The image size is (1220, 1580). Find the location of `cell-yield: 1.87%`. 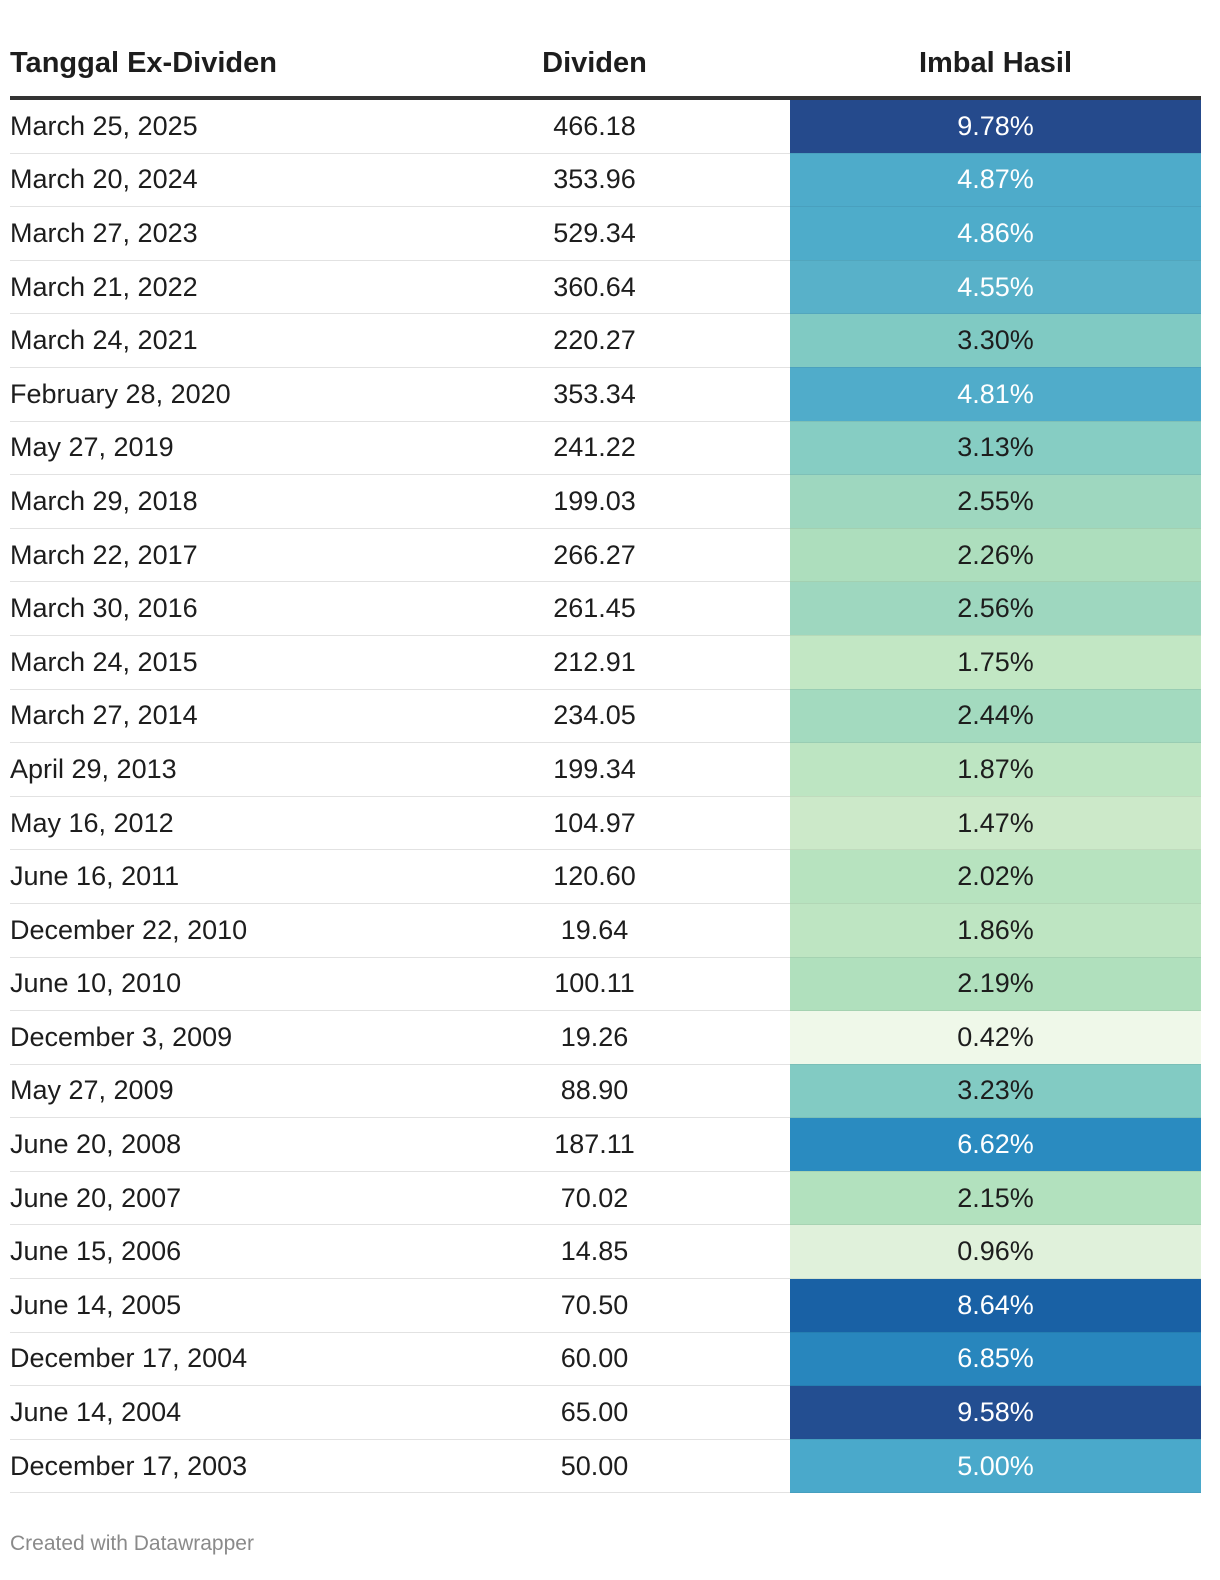

cell-yield: 1.87% is located at coordinates (995, 769).